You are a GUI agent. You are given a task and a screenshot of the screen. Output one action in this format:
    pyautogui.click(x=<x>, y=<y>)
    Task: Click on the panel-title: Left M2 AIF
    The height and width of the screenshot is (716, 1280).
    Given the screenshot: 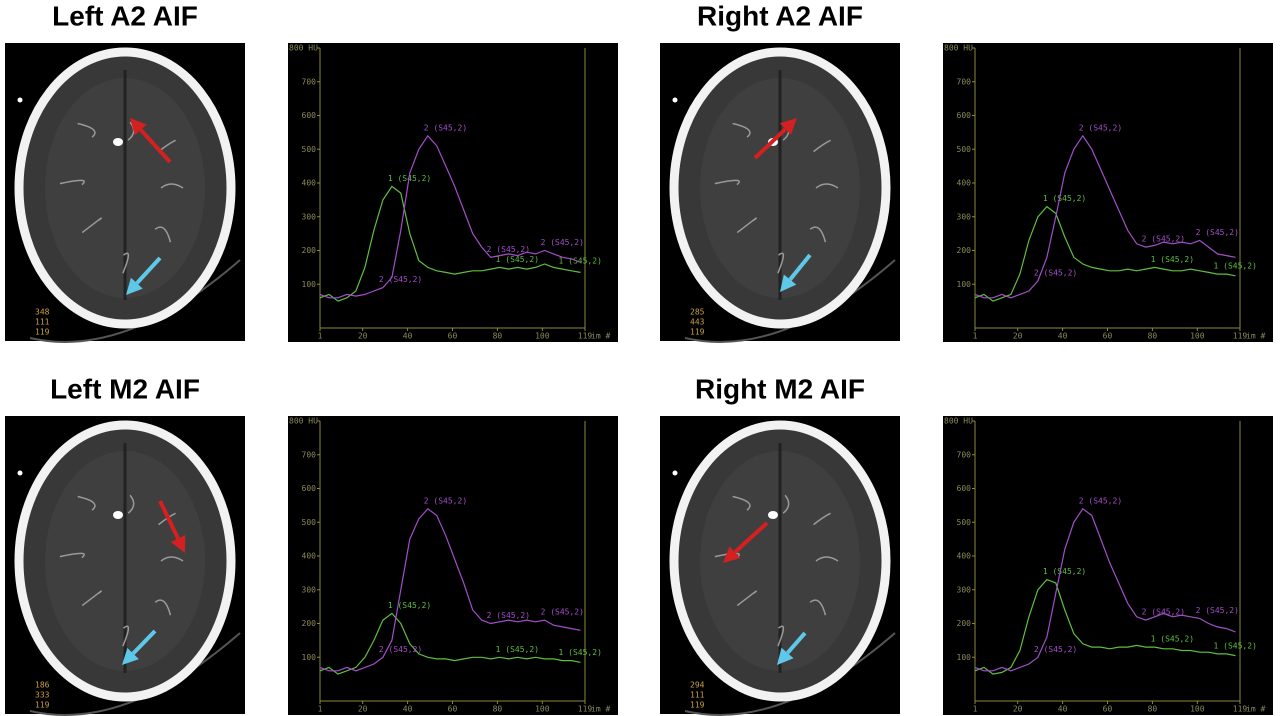 What is the action you would take?
    pyautogui.click(x=125, y=388)
    